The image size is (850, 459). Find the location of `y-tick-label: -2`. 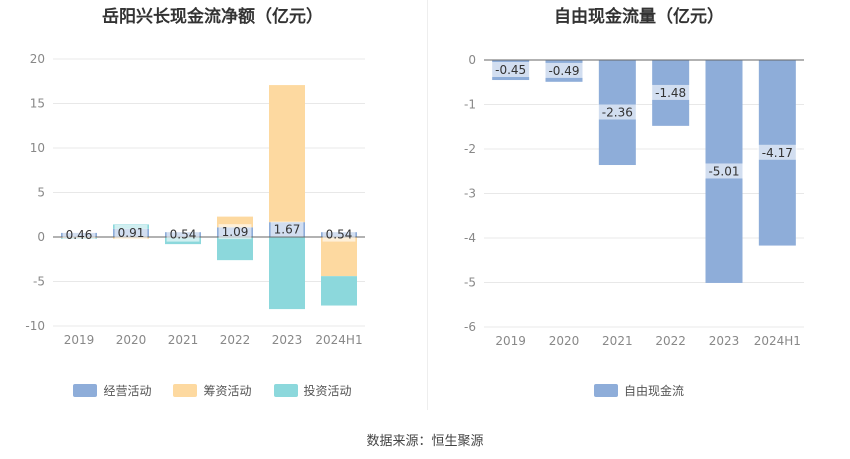

y-tick-label: -2 is located at coordinates (470, 149).